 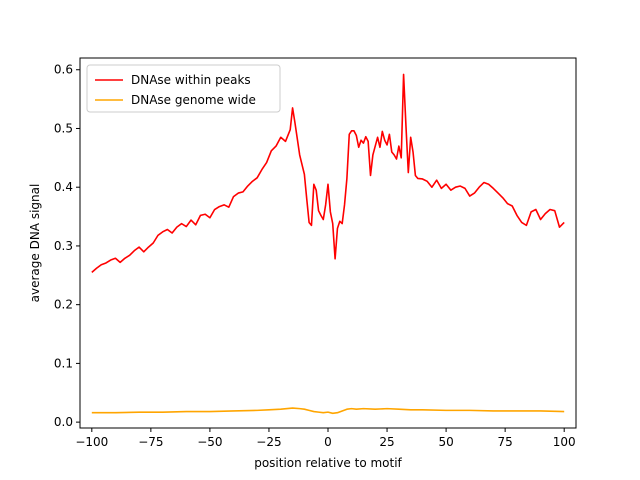 I want to click on x-tick-label: 0, so click(x=328, y=442).